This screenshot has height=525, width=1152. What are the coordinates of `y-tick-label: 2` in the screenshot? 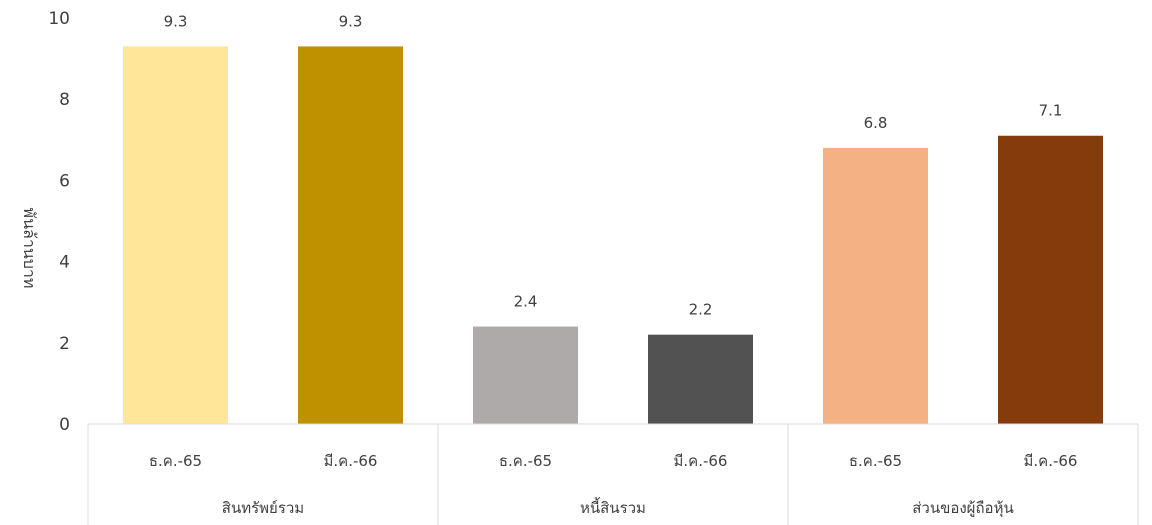 It's located at (64, 344).